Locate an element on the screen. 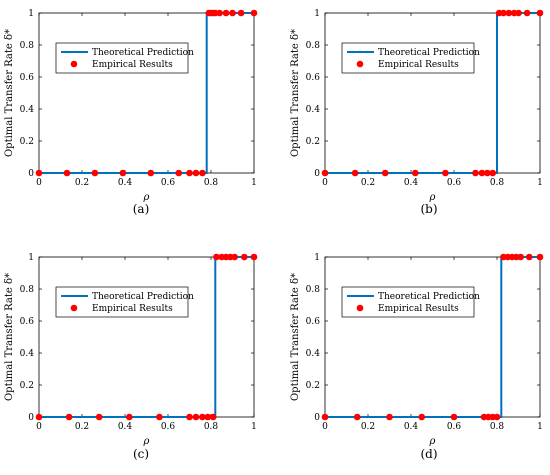  legend-box is located at coordinates (408, 302).